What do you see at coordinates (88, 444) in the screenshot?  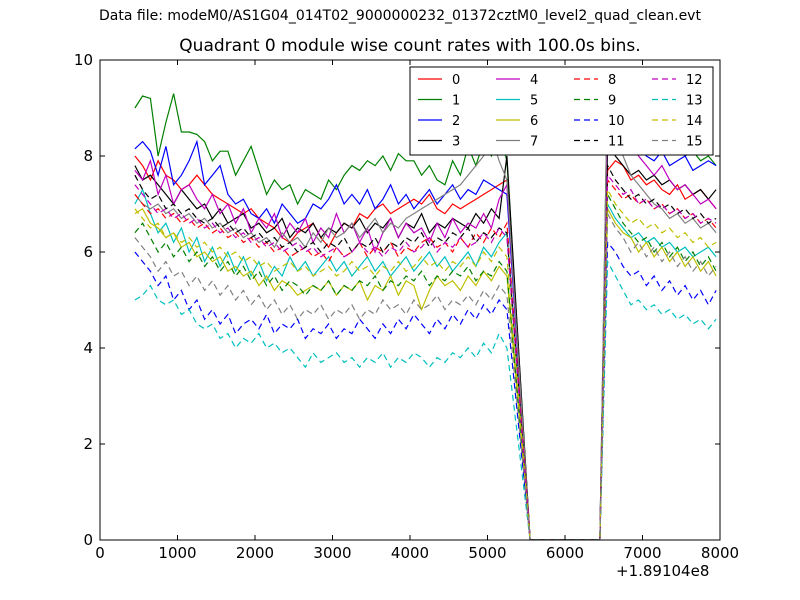 I see `y-tick-label: 2` at bounding box center [88, 444].